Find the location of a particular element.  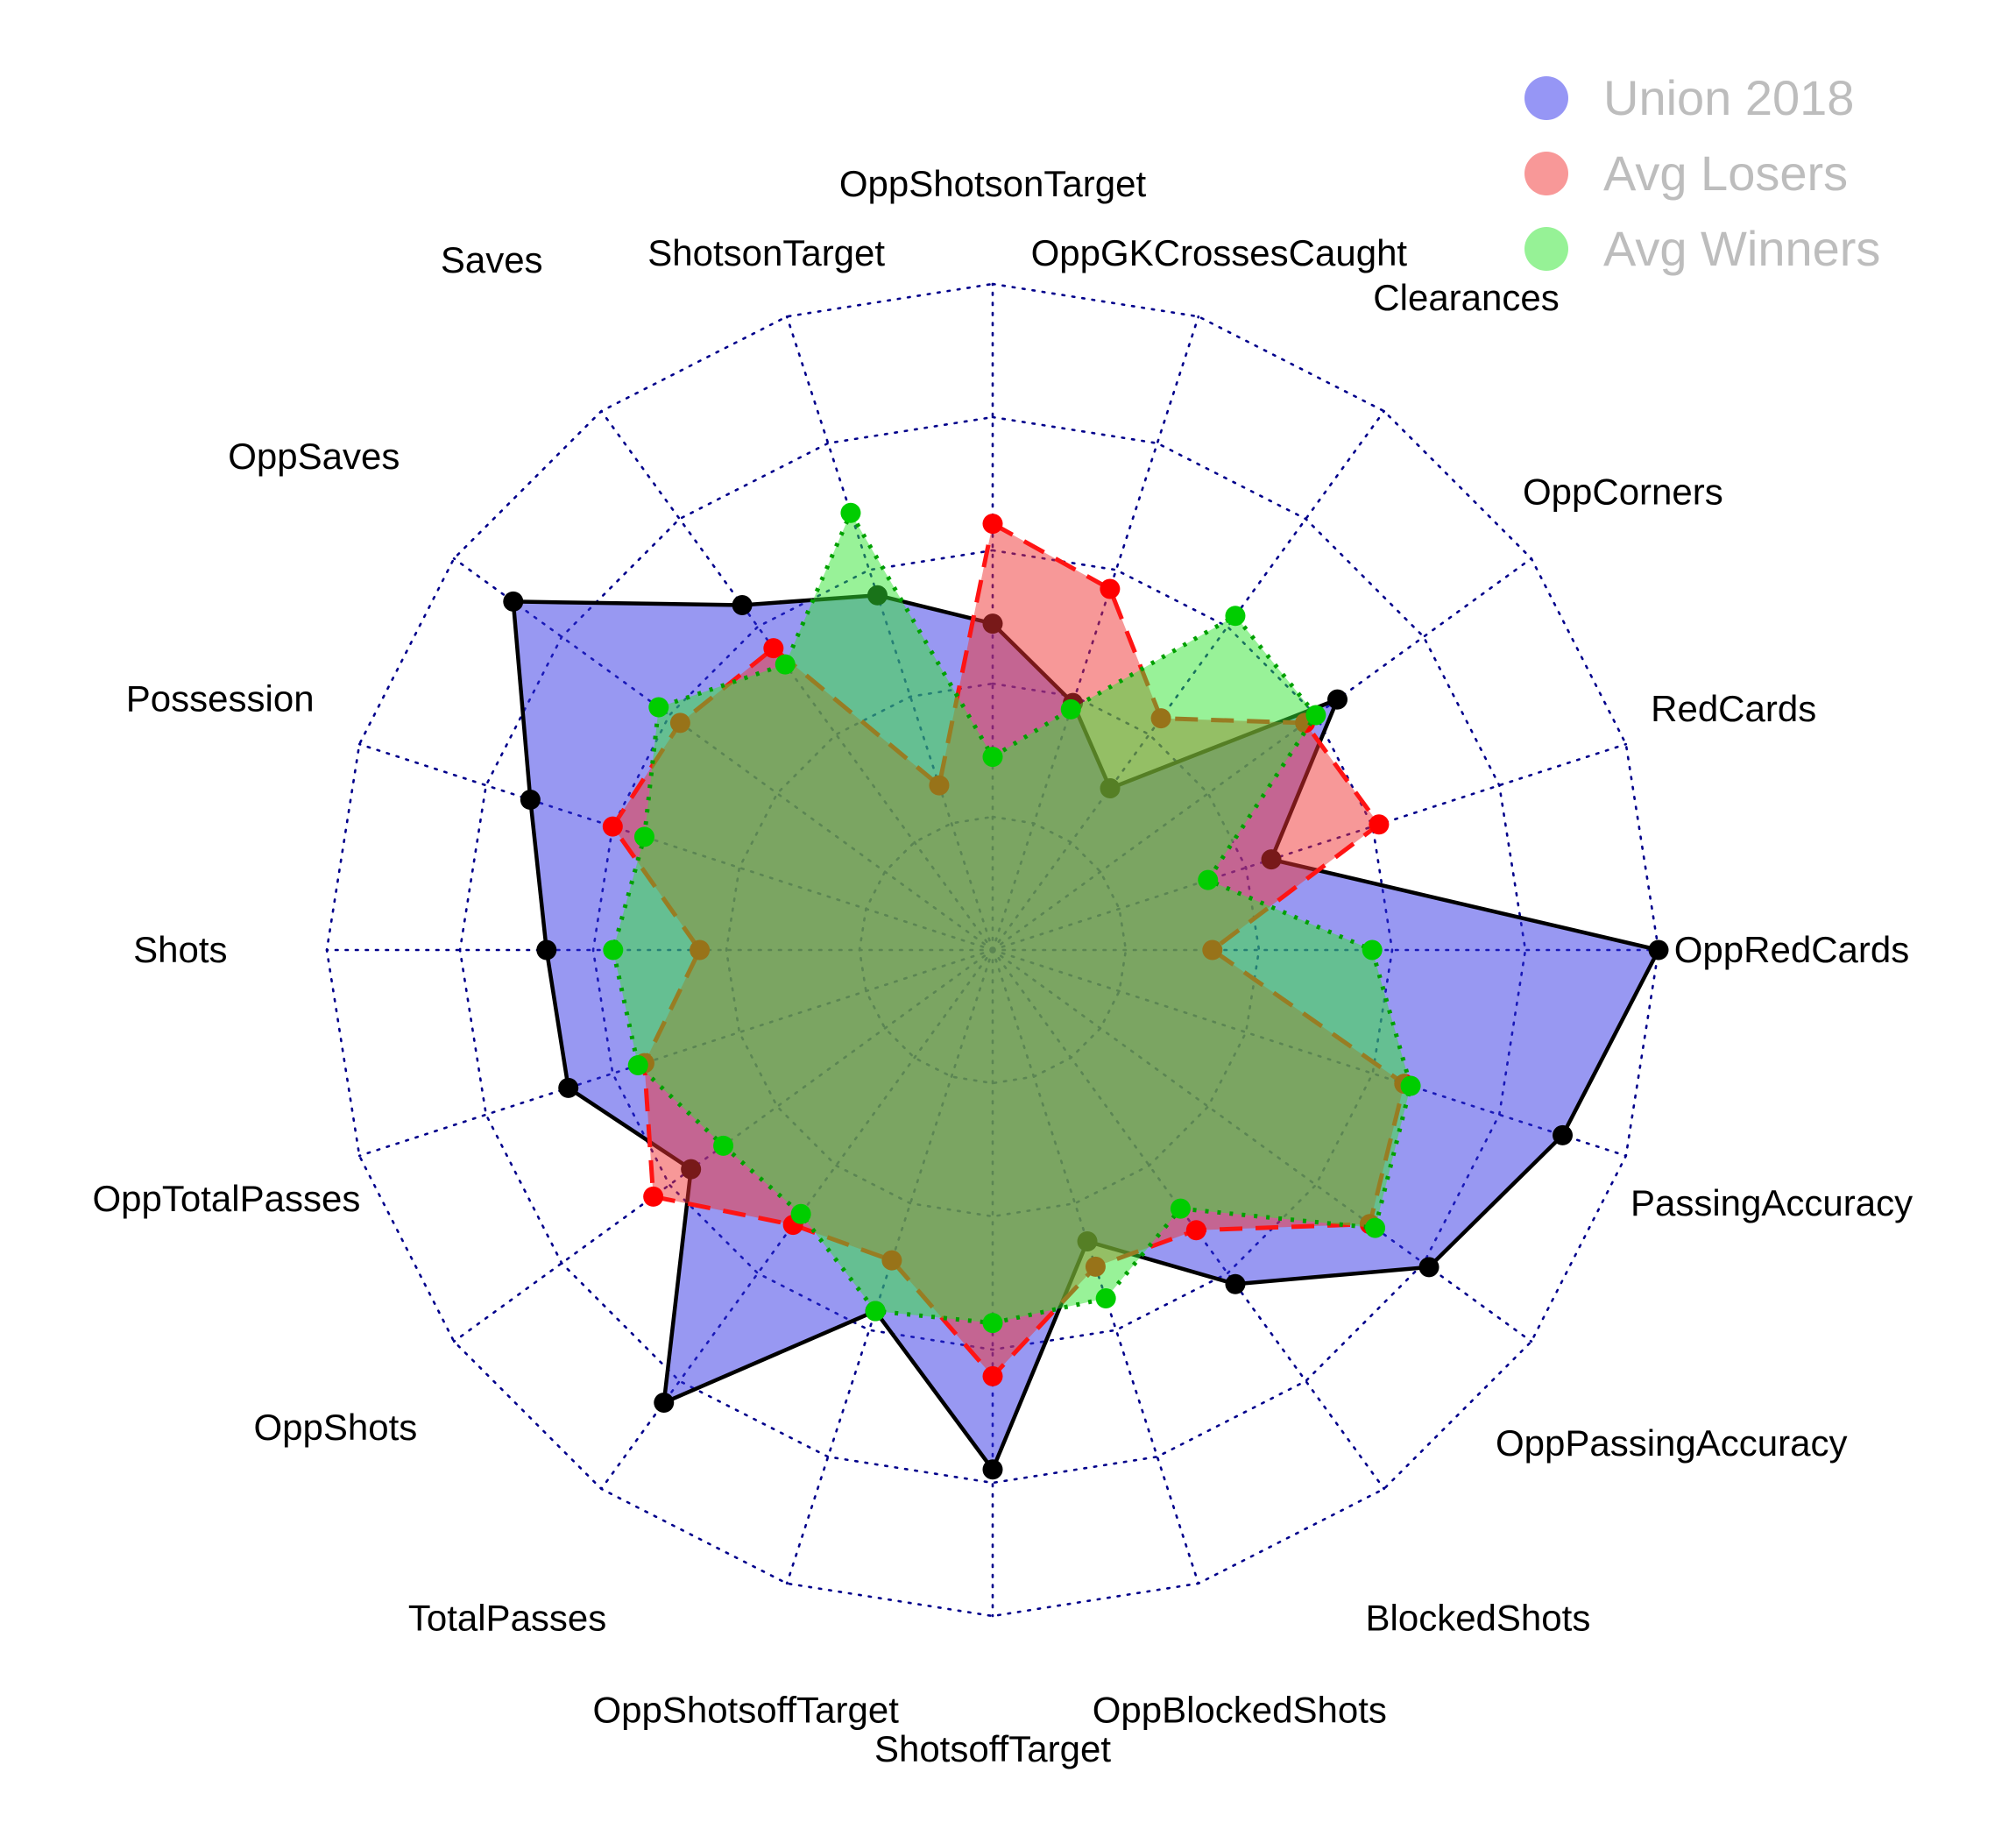

data-point-avg-losers-OppGKCrossesCaught is located at coordinates (1110, 589).